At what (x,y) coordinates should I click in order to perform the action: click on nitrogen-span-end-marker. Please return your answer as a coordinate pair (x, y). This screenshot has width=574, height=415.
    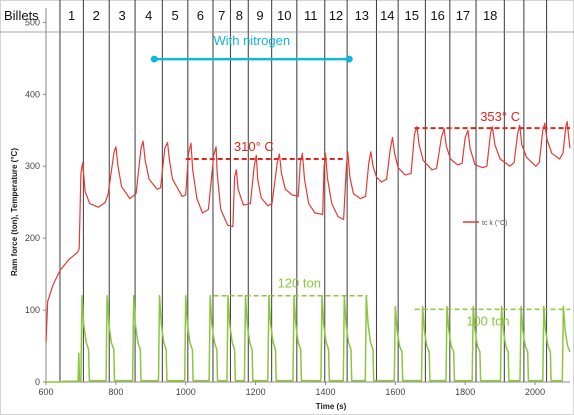
    Looking at the image, I should click on (349, 59).